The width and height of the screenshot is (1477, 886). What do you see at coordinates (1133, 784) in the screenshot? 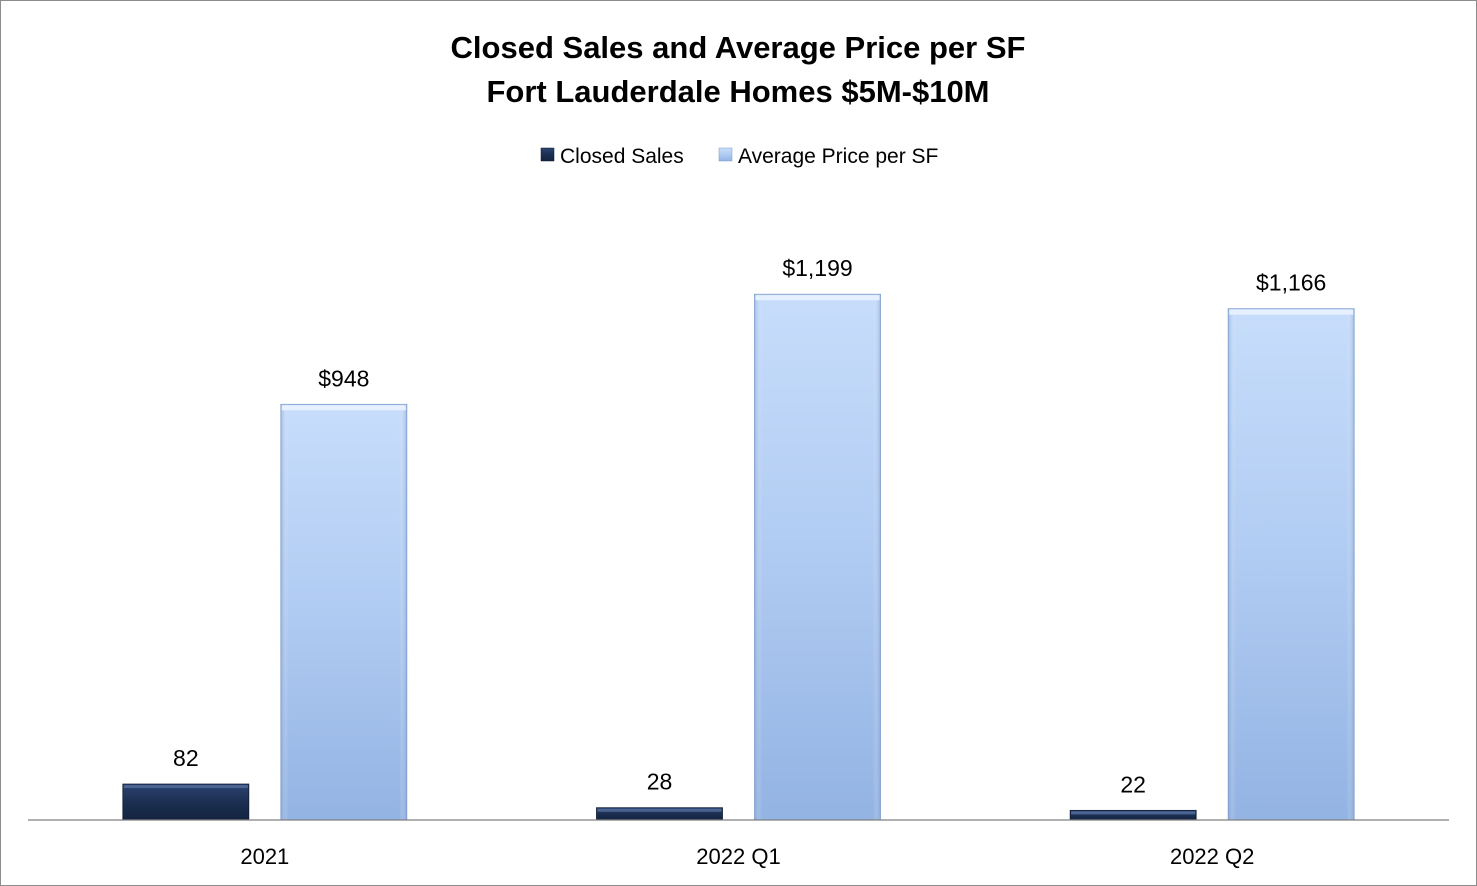
I see `data-label-closed-sales-2022-q2: 22` at bounding box center [1133, 784].